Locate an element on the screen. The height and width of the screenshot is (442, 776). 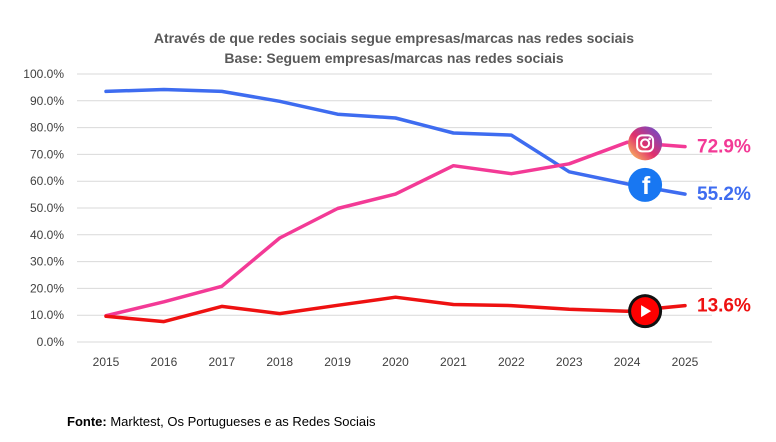
x-tick-label: 2019 is located at coordinates (337, 362).